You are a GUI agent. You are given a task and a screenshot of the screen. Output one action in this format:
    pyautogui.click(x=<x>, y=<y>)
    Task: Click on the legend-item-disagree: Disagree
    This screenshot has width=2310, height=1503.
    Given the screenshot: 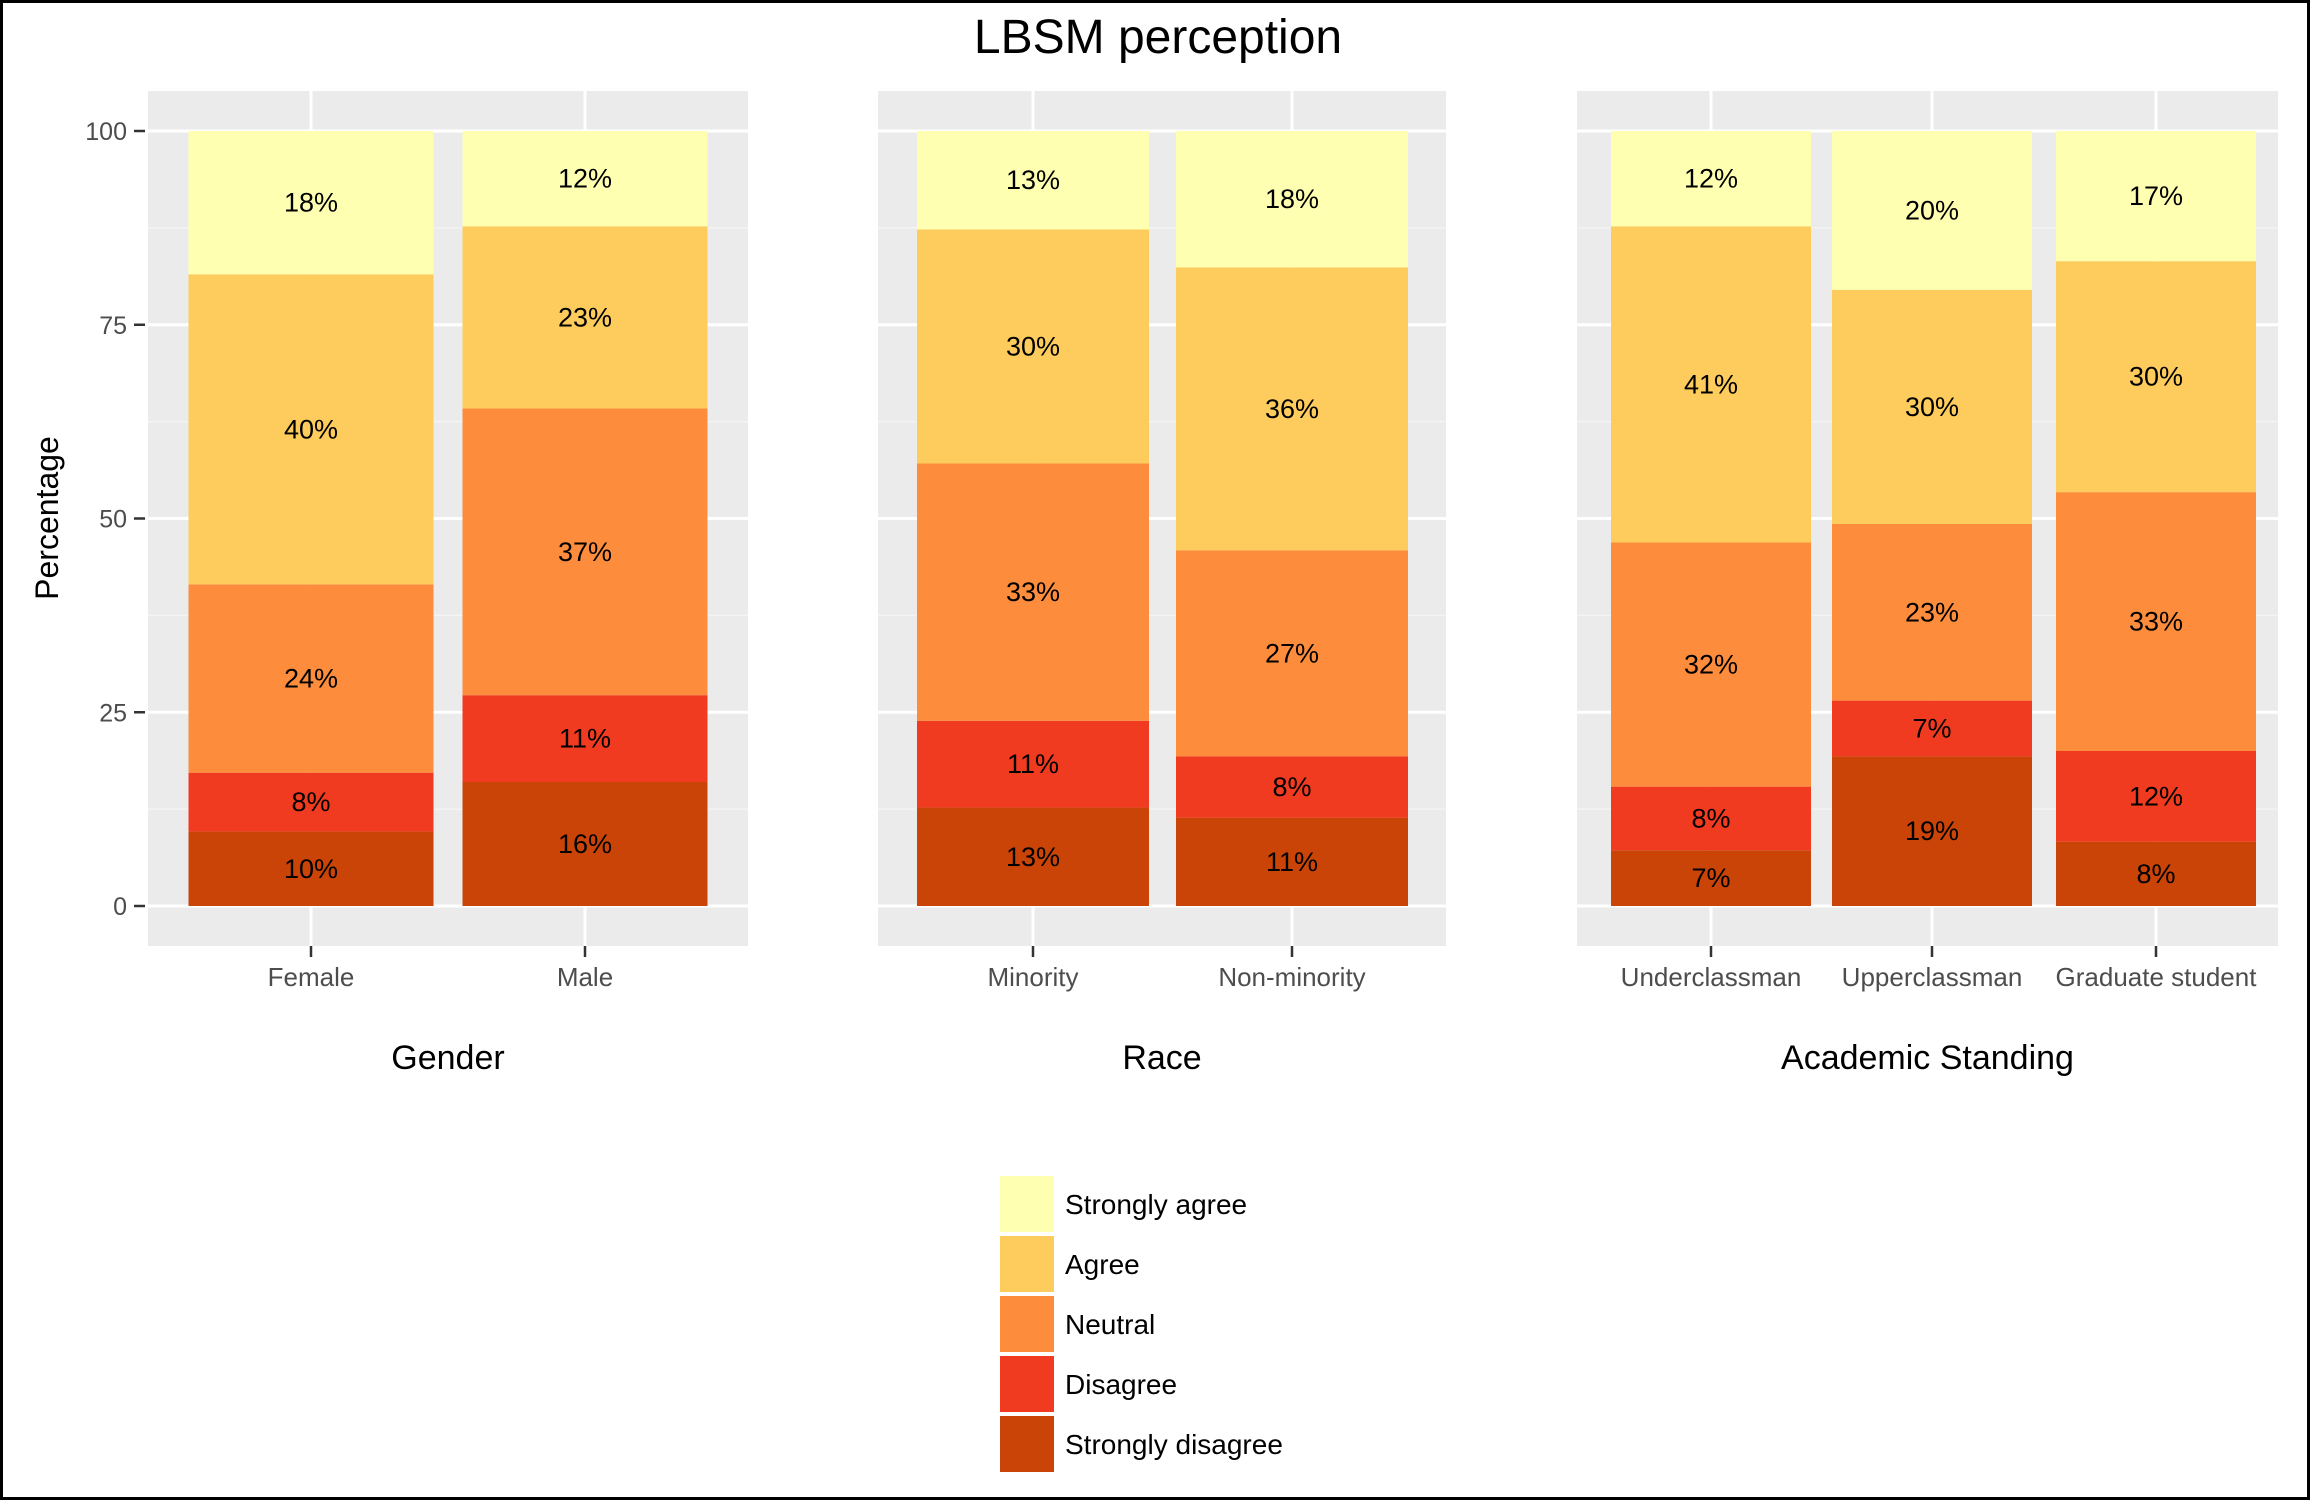 What is the action you would take?
    pyautogui.click(x=1088, y=1384)
    